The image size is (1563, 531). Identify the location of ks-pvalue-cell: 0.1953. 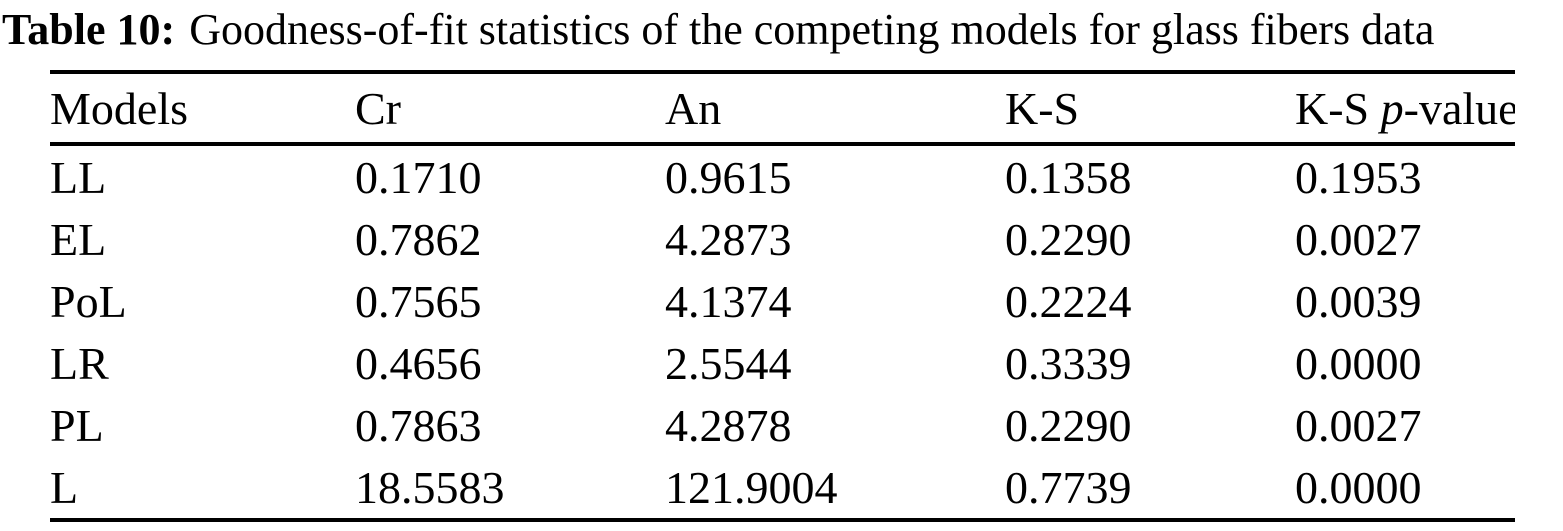
(1358, 177).